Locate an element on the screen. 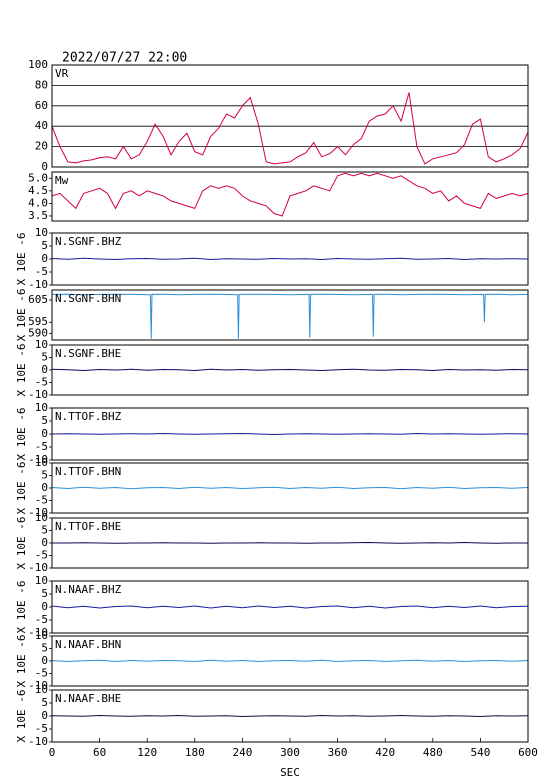 This screenshot has height=781, width=554. y-tick-label: 40 is located at coordinates (41, 125).